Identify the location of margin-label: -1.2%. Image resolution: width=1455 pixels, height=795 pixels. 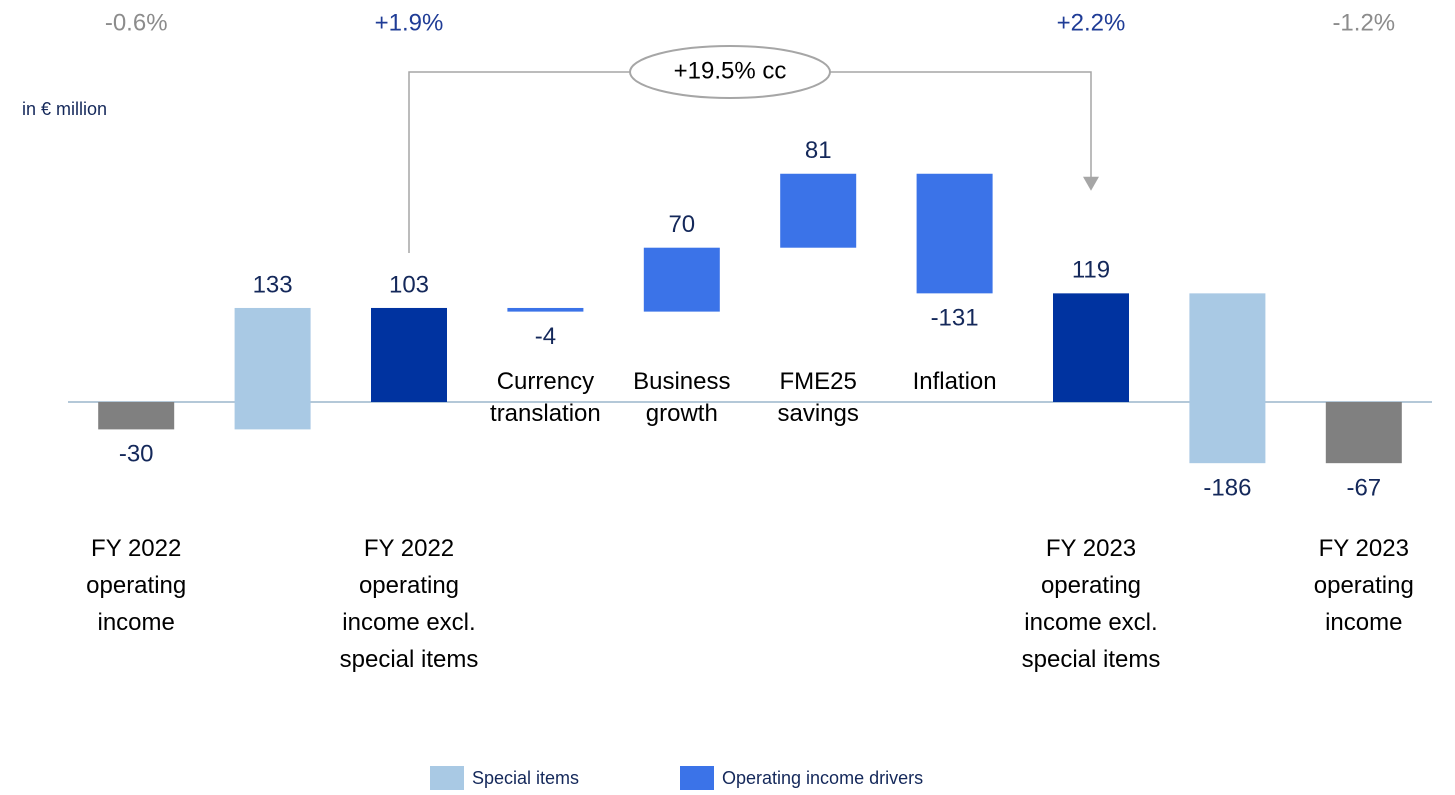
(1363, 22).